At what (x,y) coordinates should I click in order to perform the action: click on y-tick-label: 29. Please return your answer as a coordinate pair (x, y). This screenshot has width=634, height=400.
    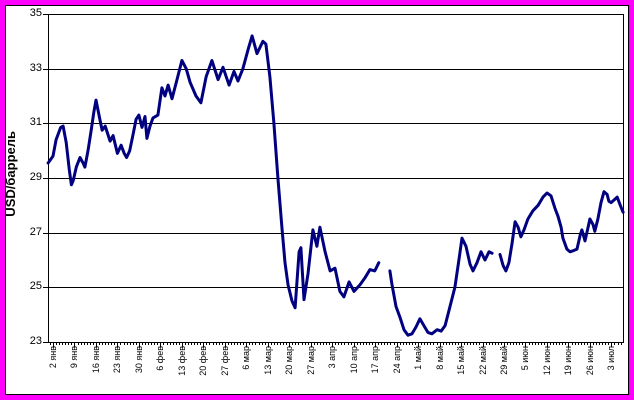
    Looking at the image, I should click on (35, 177).